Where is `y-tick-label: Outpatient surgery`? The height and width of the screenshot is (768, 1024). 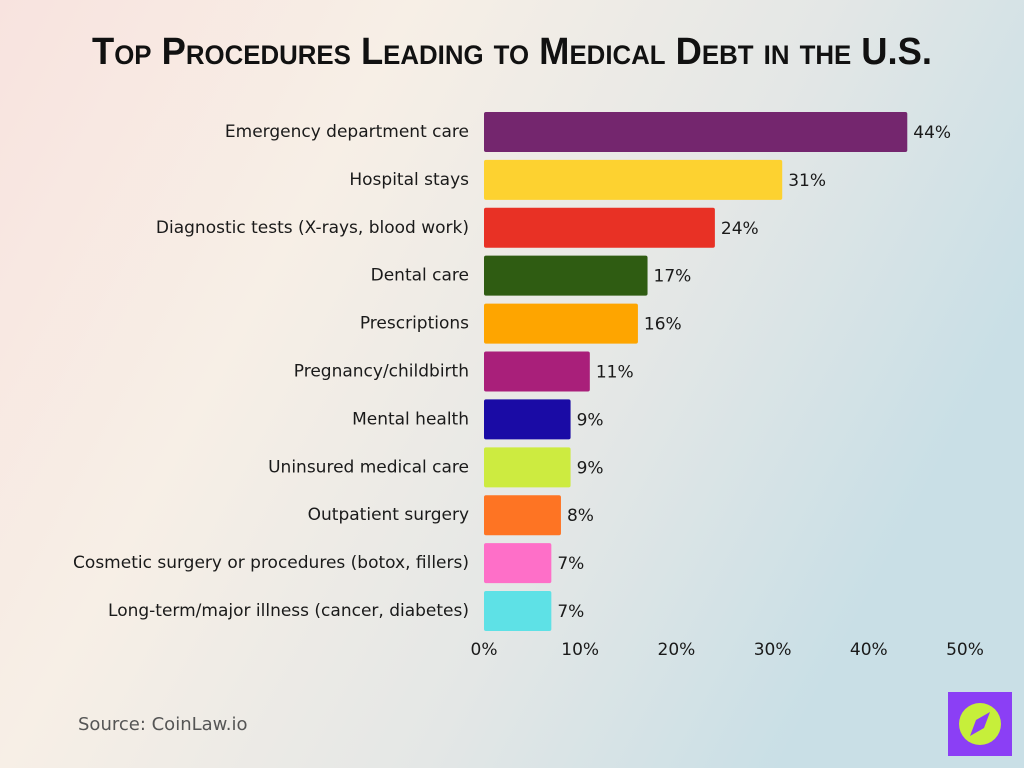
y-tick-label: Outpatient surgery is located at coordinates (388, 515).